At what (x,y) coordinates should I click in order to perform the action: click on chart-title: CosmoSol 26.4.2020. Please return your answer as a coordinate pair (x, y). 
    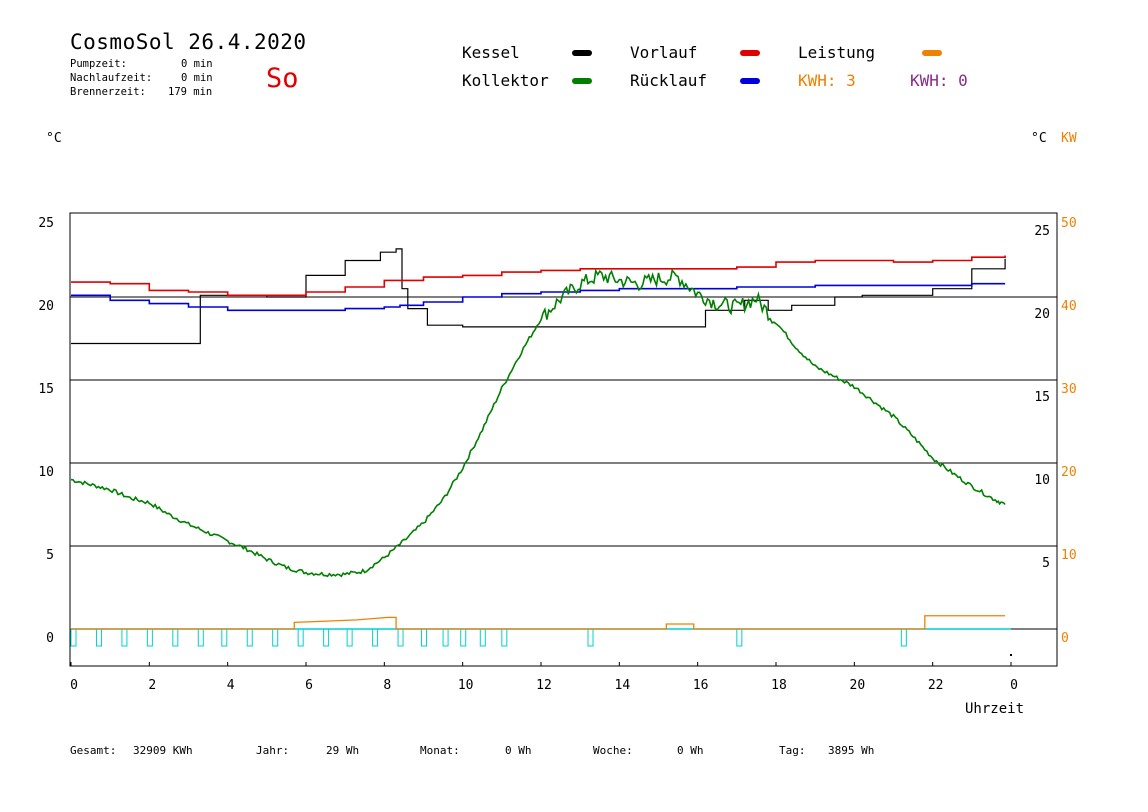
    Looking at the image, I should click on (188, 42).